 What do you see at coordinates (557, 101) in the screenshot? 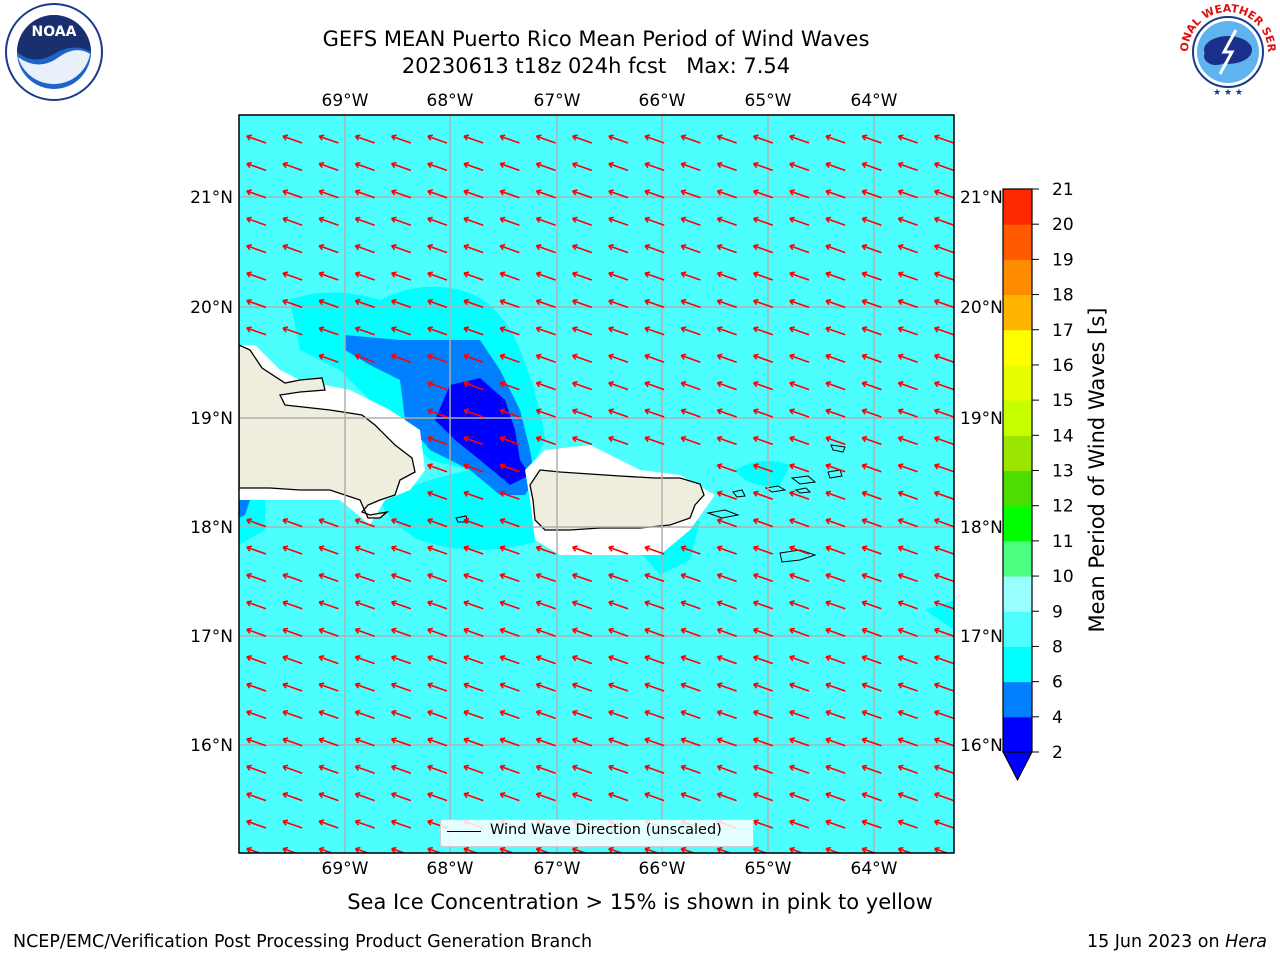
I see `lon-label: 67°W` at bounding box center [557, 101].